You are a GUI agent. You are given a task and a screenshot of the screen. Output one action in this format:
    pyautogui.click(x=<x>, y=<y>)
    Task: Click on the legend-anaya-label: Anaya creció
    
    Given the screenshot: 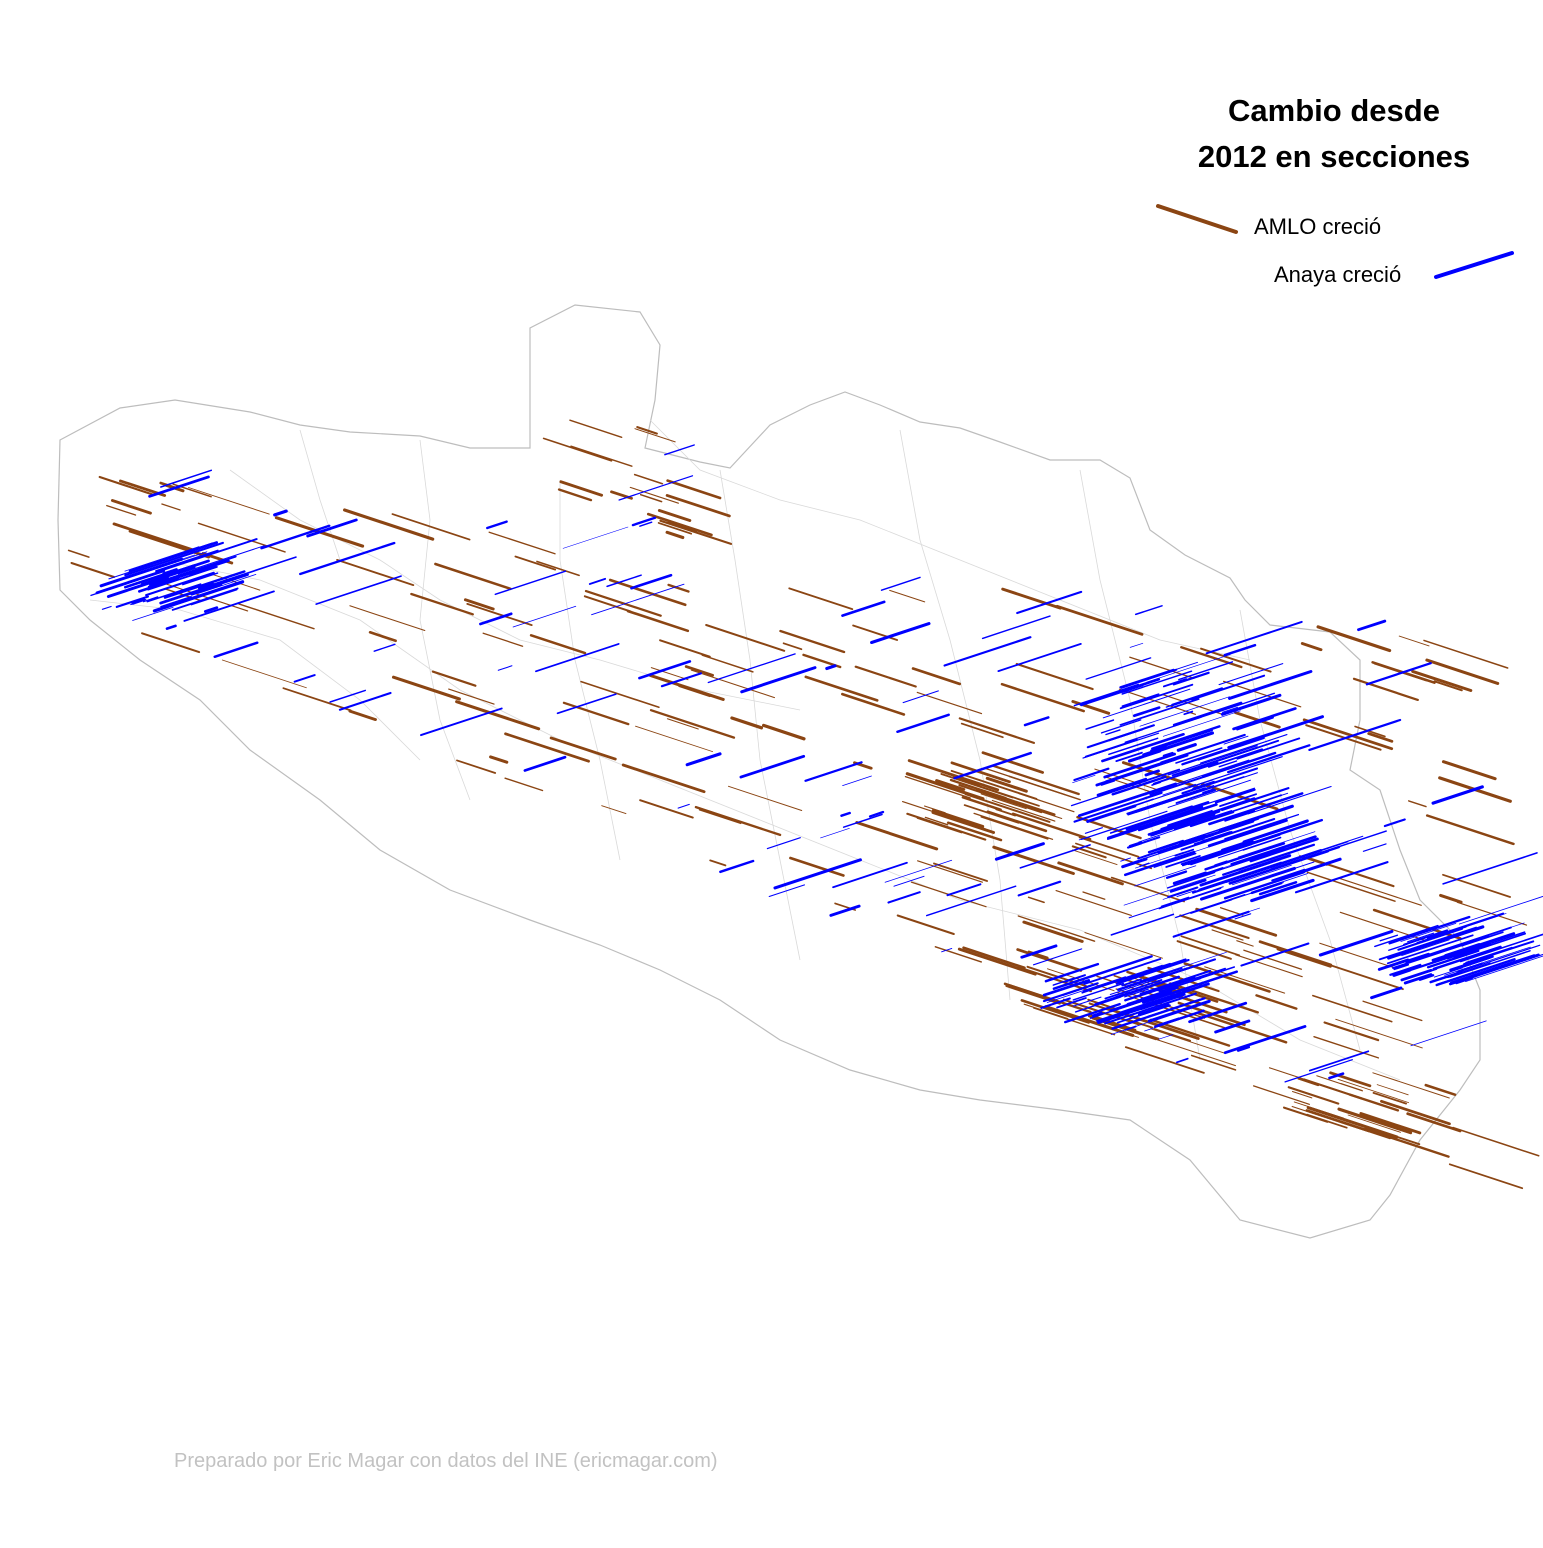 What is the action you would take?
    pyautogui.click(x=1337, y=275)
    